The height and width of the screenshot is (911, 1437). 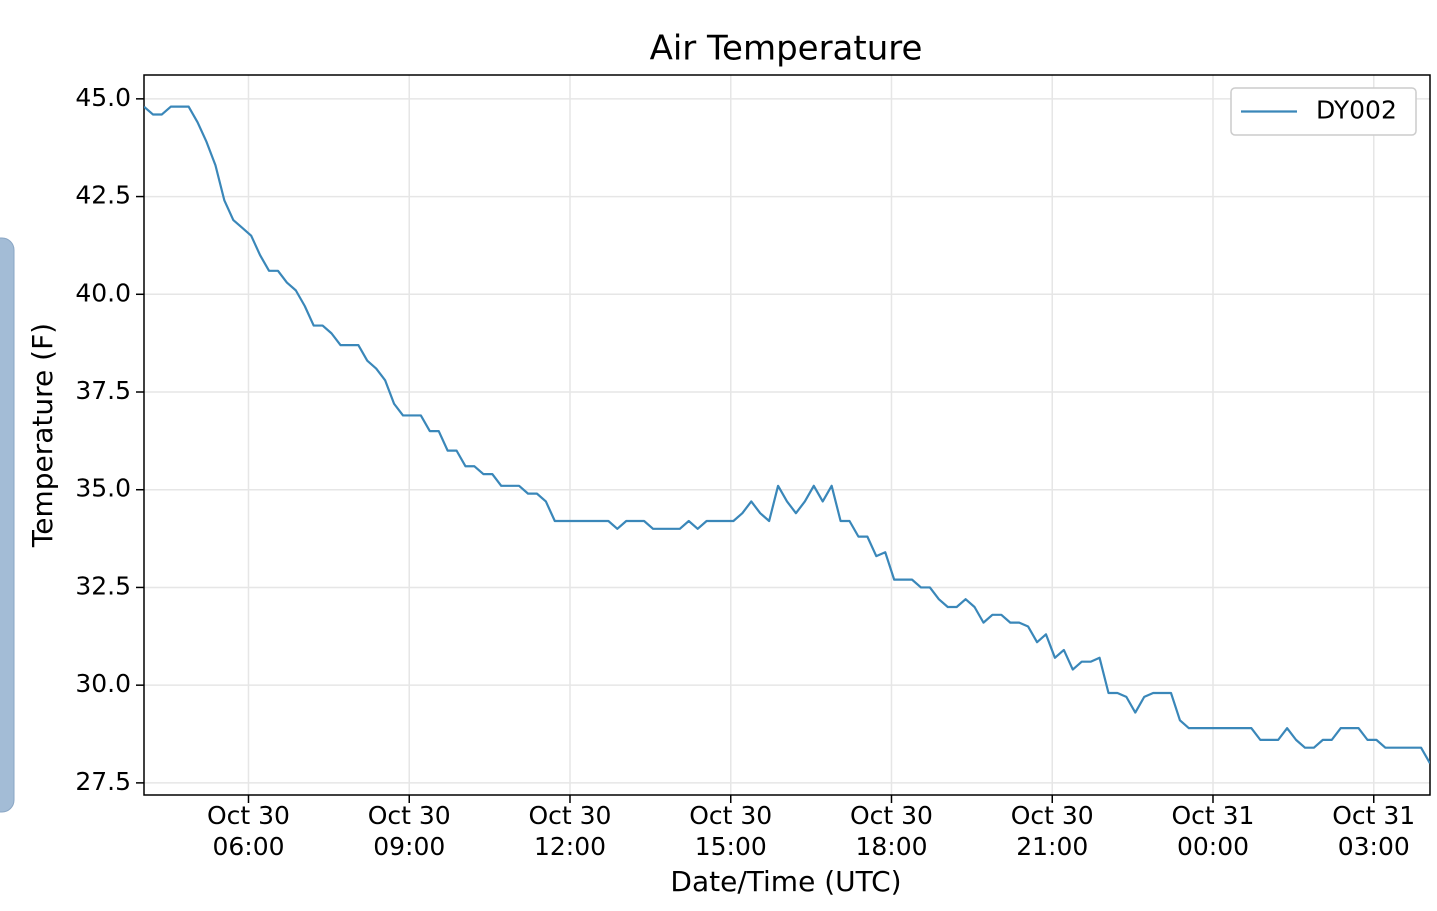 What do you see at coordinates (1374, 846) in the screenshot?
I see `x-tick-label: 03:00` at bounding box center [1374, 846].